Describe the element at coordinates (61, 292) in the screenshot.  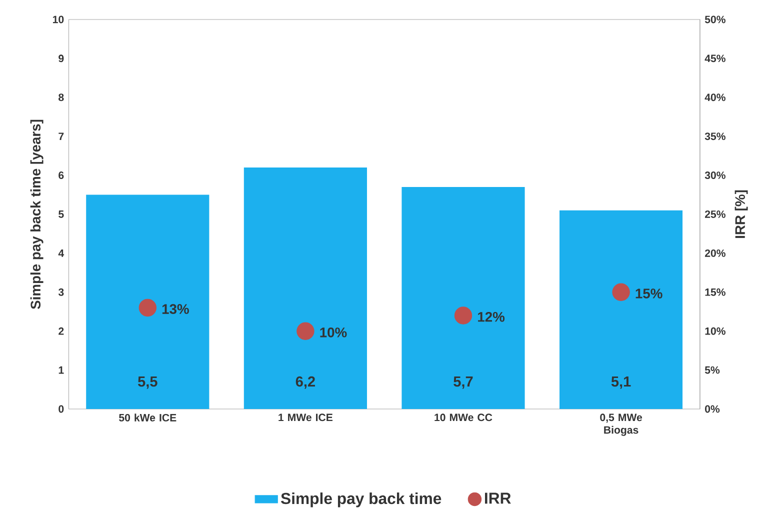
I see `y-tick-label: 3` at that location.